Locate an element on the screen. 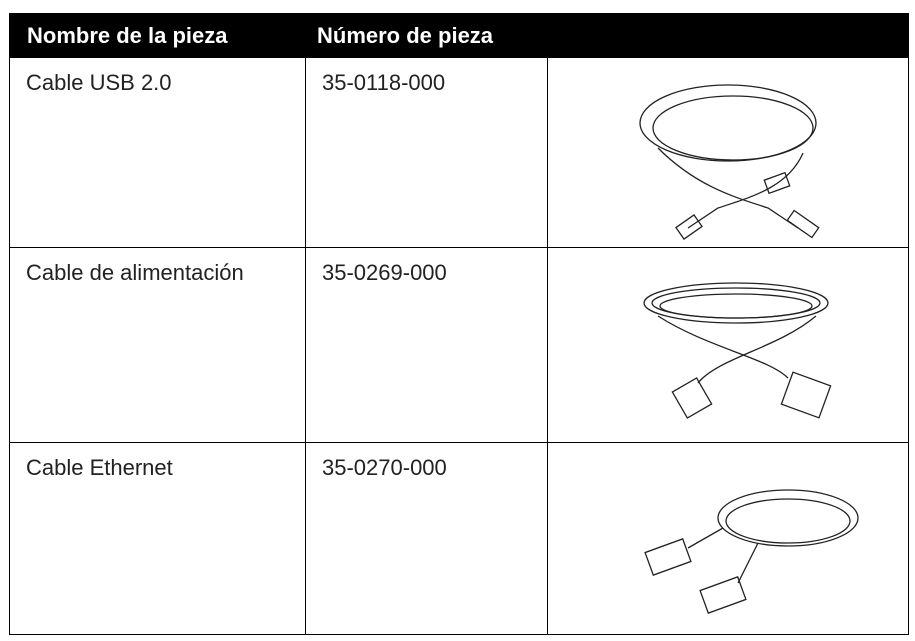 The height and width of the screenshot is (641, 915). cell: 35-0269-000 is located at coordinates (426, 345).